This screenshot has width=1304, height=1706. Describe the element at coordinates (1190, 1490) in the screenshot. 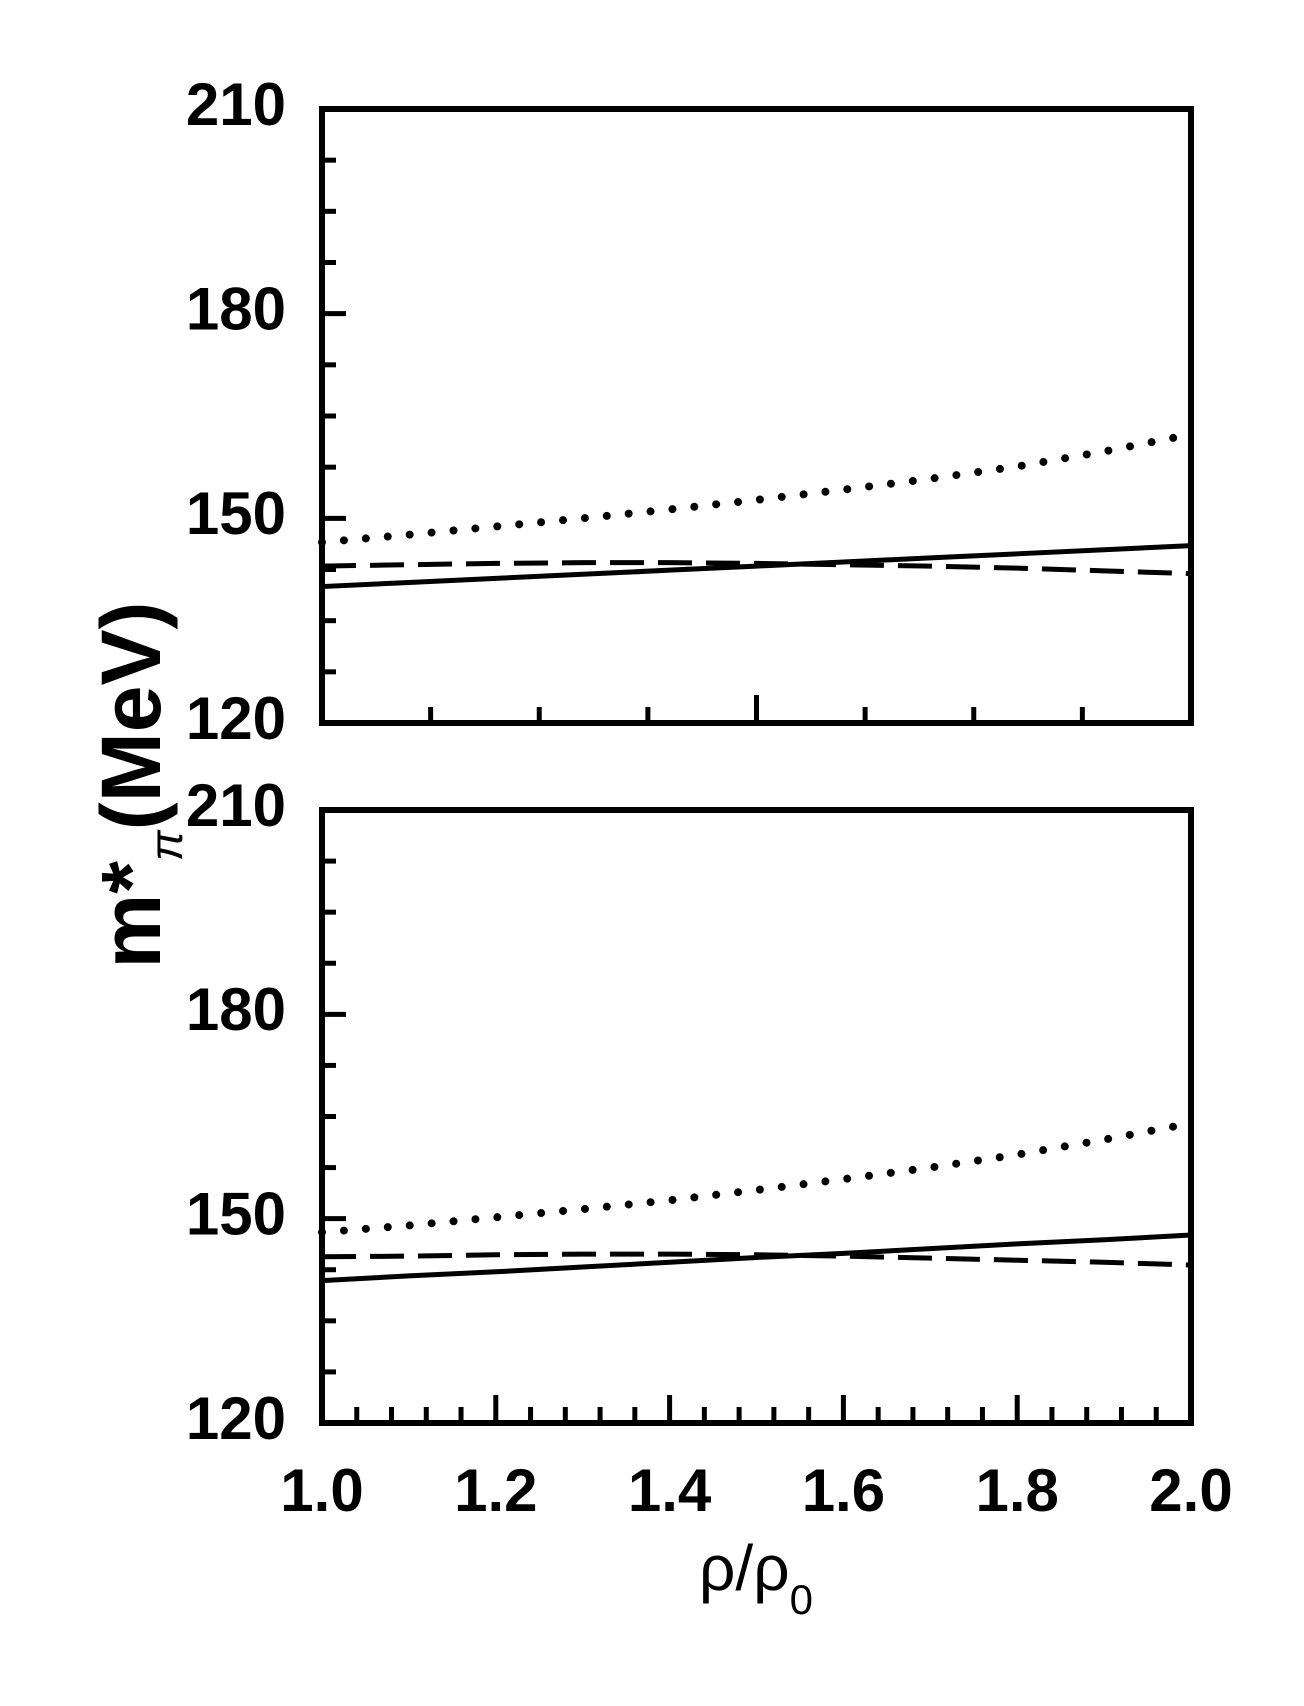

I see `x-tick-label: 2.0` at that location.